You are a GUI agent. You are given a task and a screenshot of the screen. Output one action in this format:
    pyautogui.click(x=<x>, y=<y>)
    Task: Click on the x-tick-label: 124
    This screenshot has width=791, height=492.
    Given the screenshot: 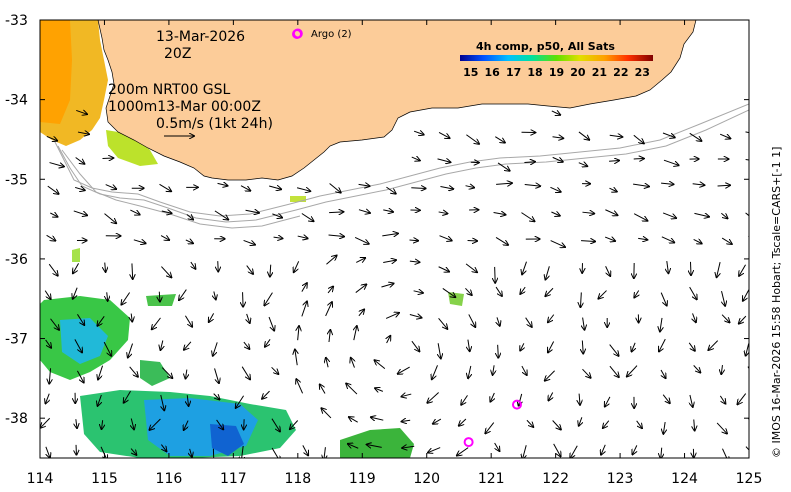 What is the action you would take?
    pyautogui.click(x=684, y=479)
    